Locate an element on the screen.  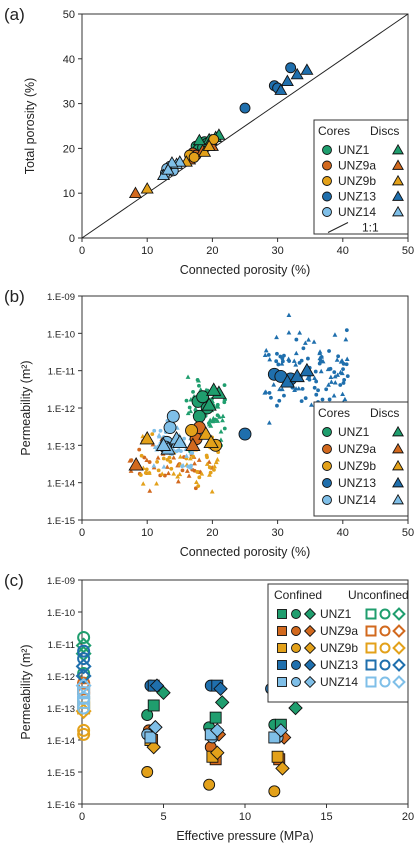
x-tick-label: 20 is located at coordinates (212, 533).